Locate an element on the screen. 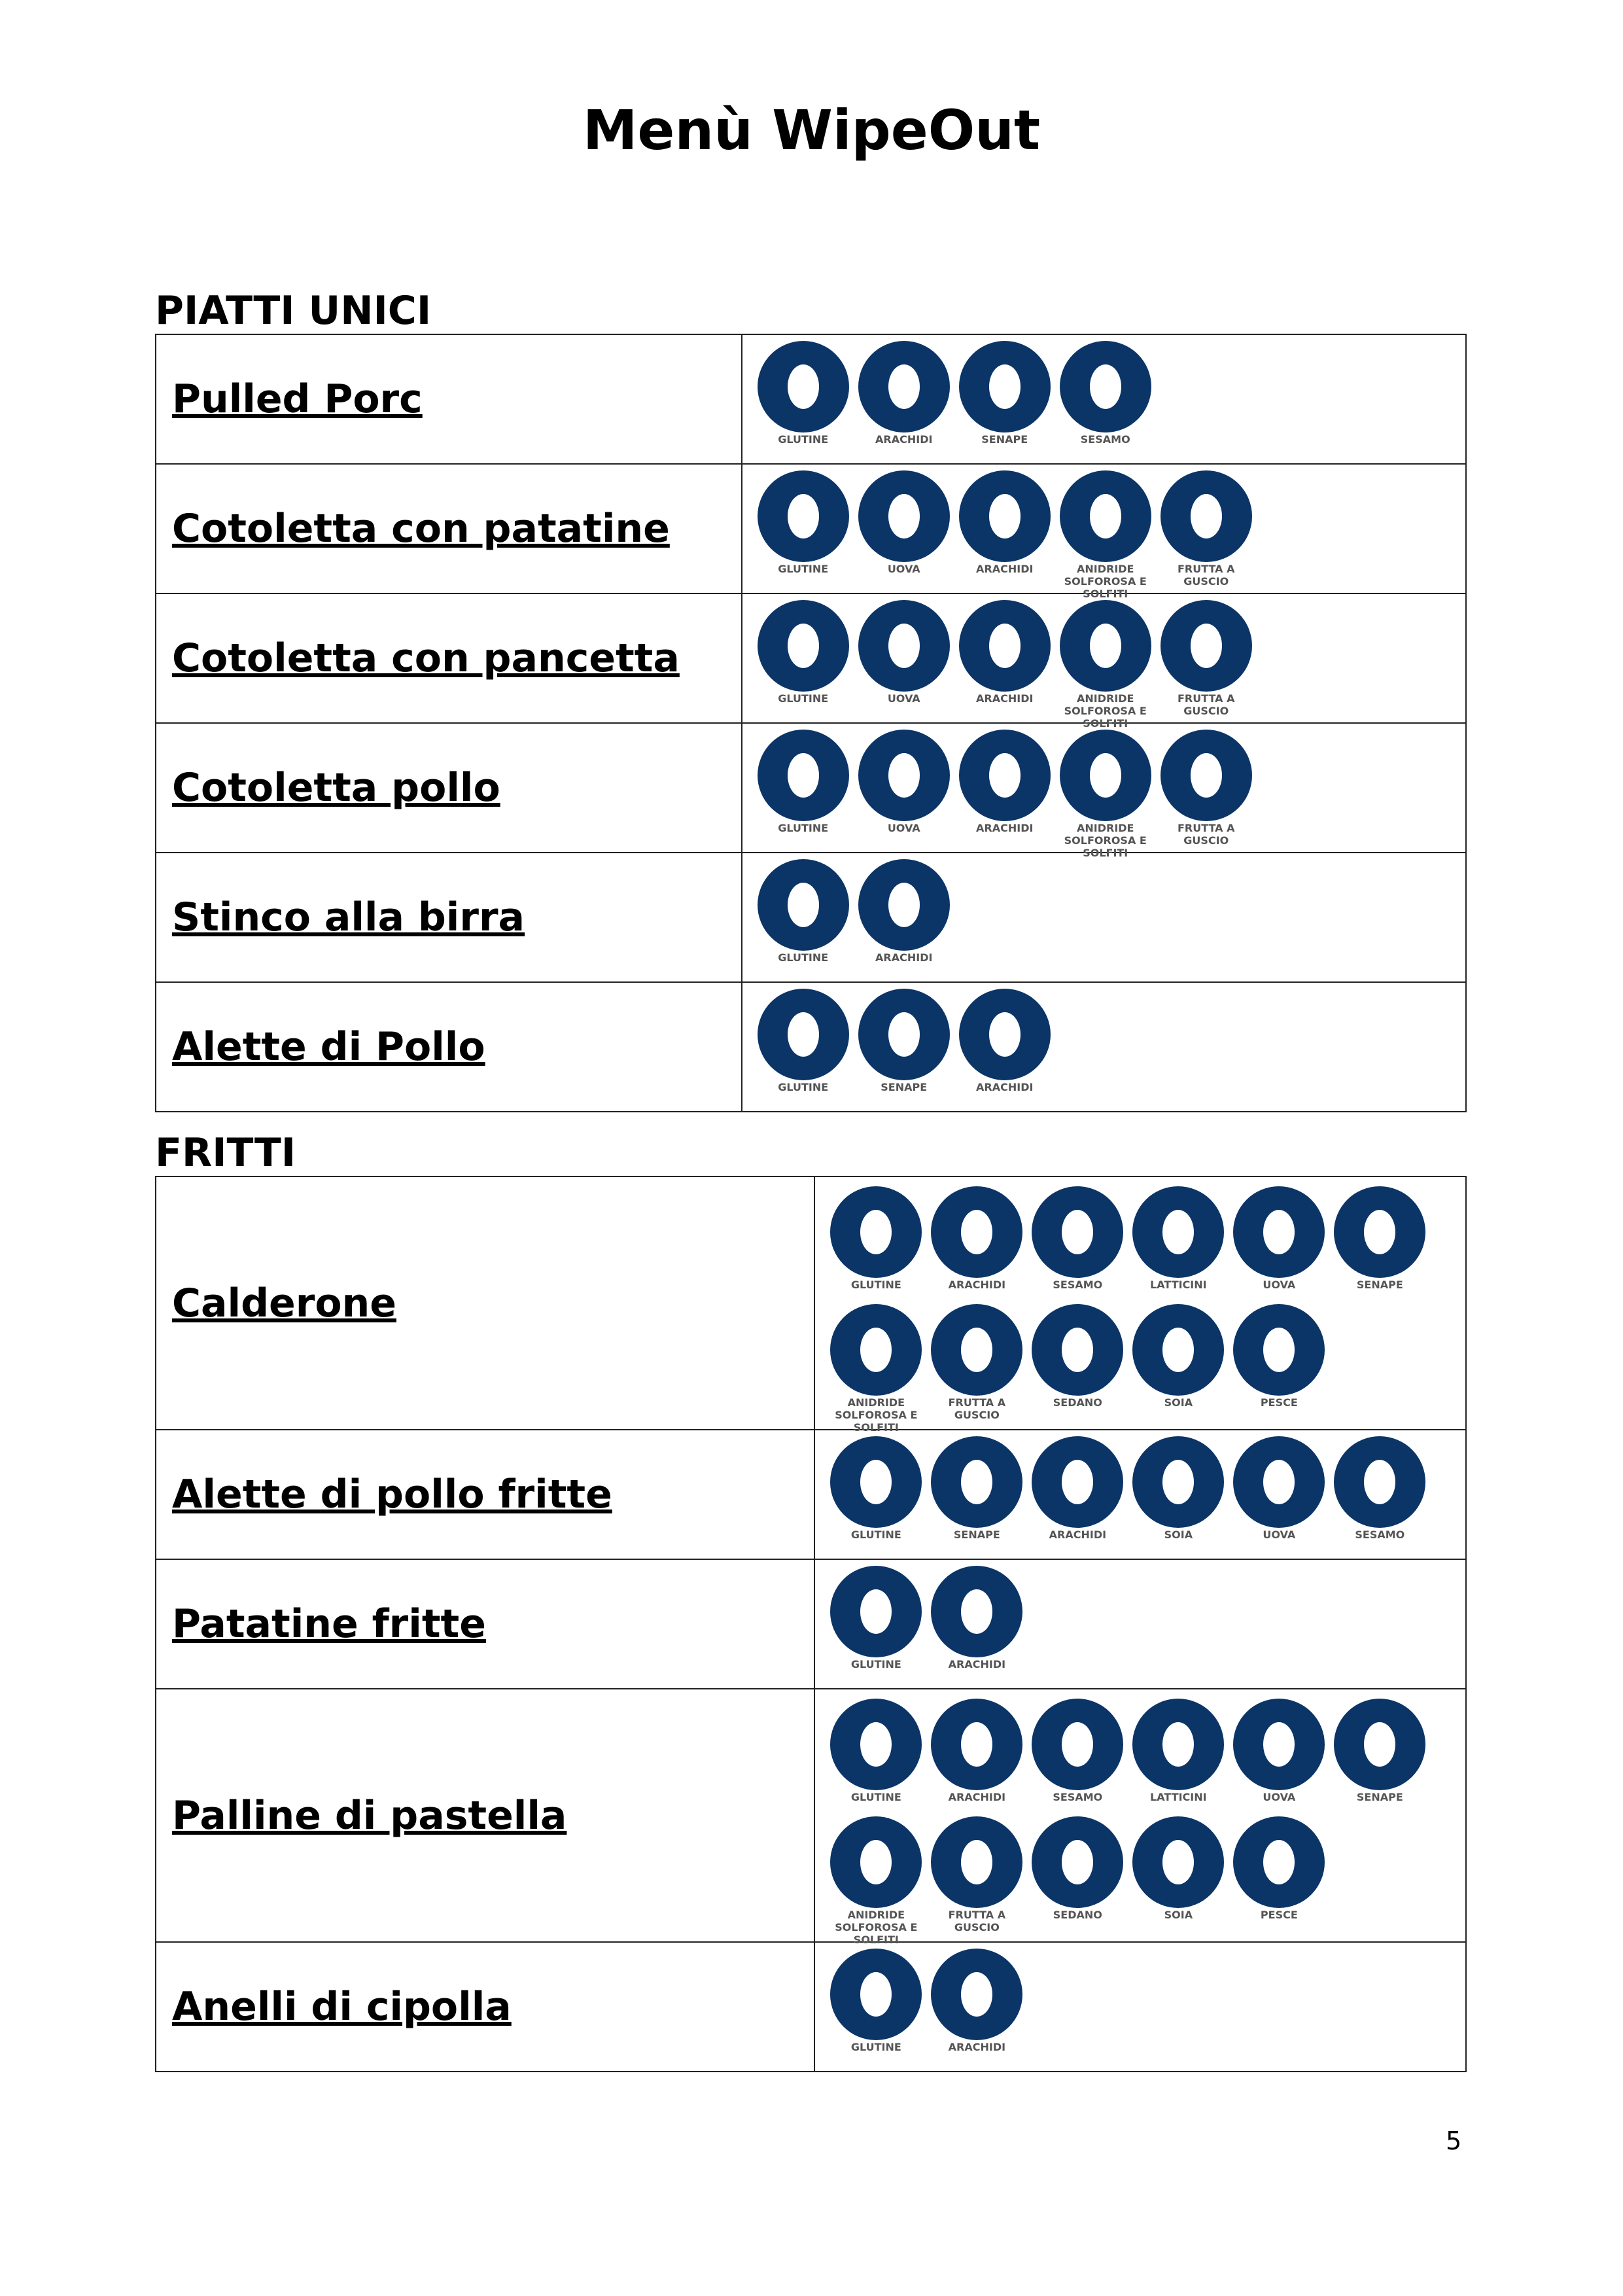  dish-name: Anelli di cipolla is located at coordinates (485, 2006).